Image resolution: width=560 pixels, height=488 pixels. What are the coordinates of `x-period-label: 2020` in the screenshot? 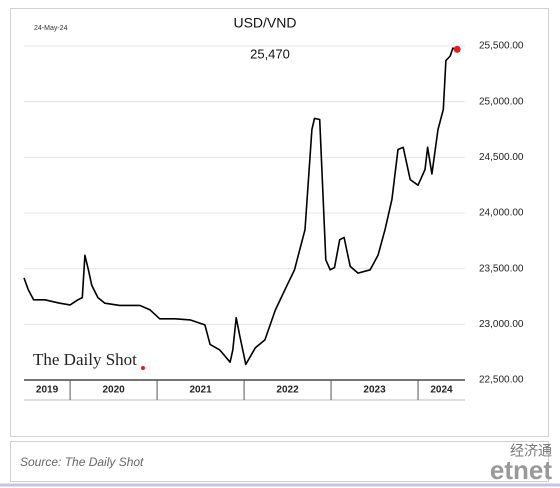 It's located at (113, 390).